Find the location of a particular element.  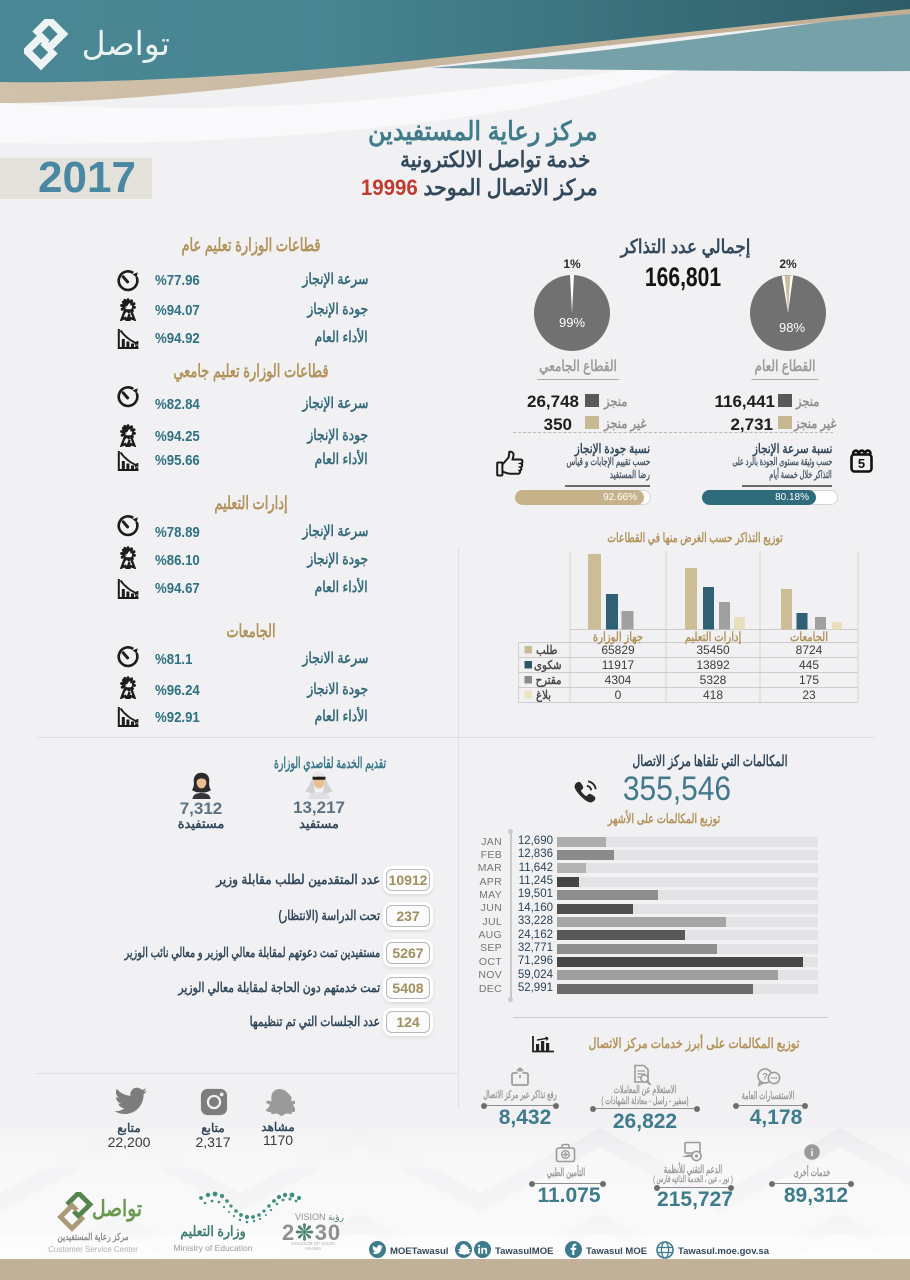

svg-text: 5 is located at coordinates (861, 463).